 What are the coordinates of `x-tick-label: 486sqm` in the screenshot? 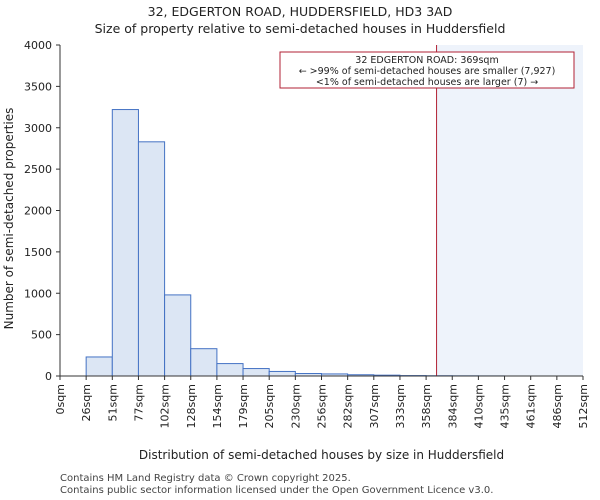 It's located at (557, 406).